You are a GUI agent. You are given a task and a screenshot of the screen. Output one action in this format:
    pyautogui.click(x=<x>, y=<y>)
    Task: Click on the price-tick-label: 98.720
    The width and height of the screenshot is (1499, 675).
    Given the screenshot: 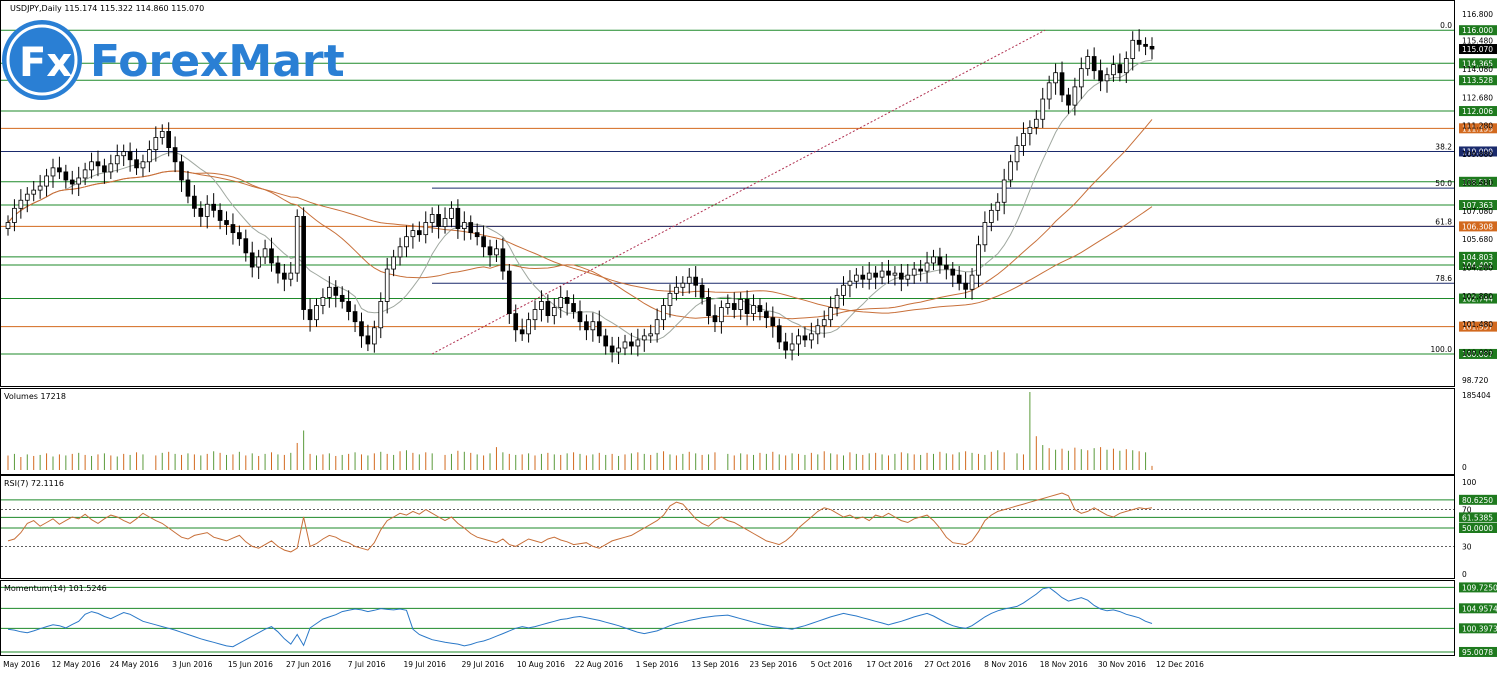 What is the action you would take?
    pyautogui.click(x=1475, y=380)
    